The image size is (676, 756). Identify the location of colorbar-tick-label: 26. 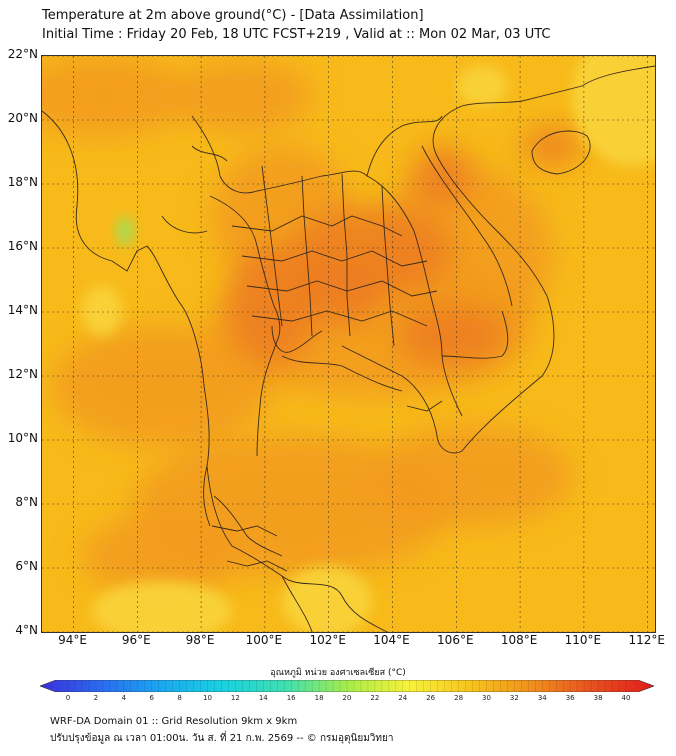
(431, 698).